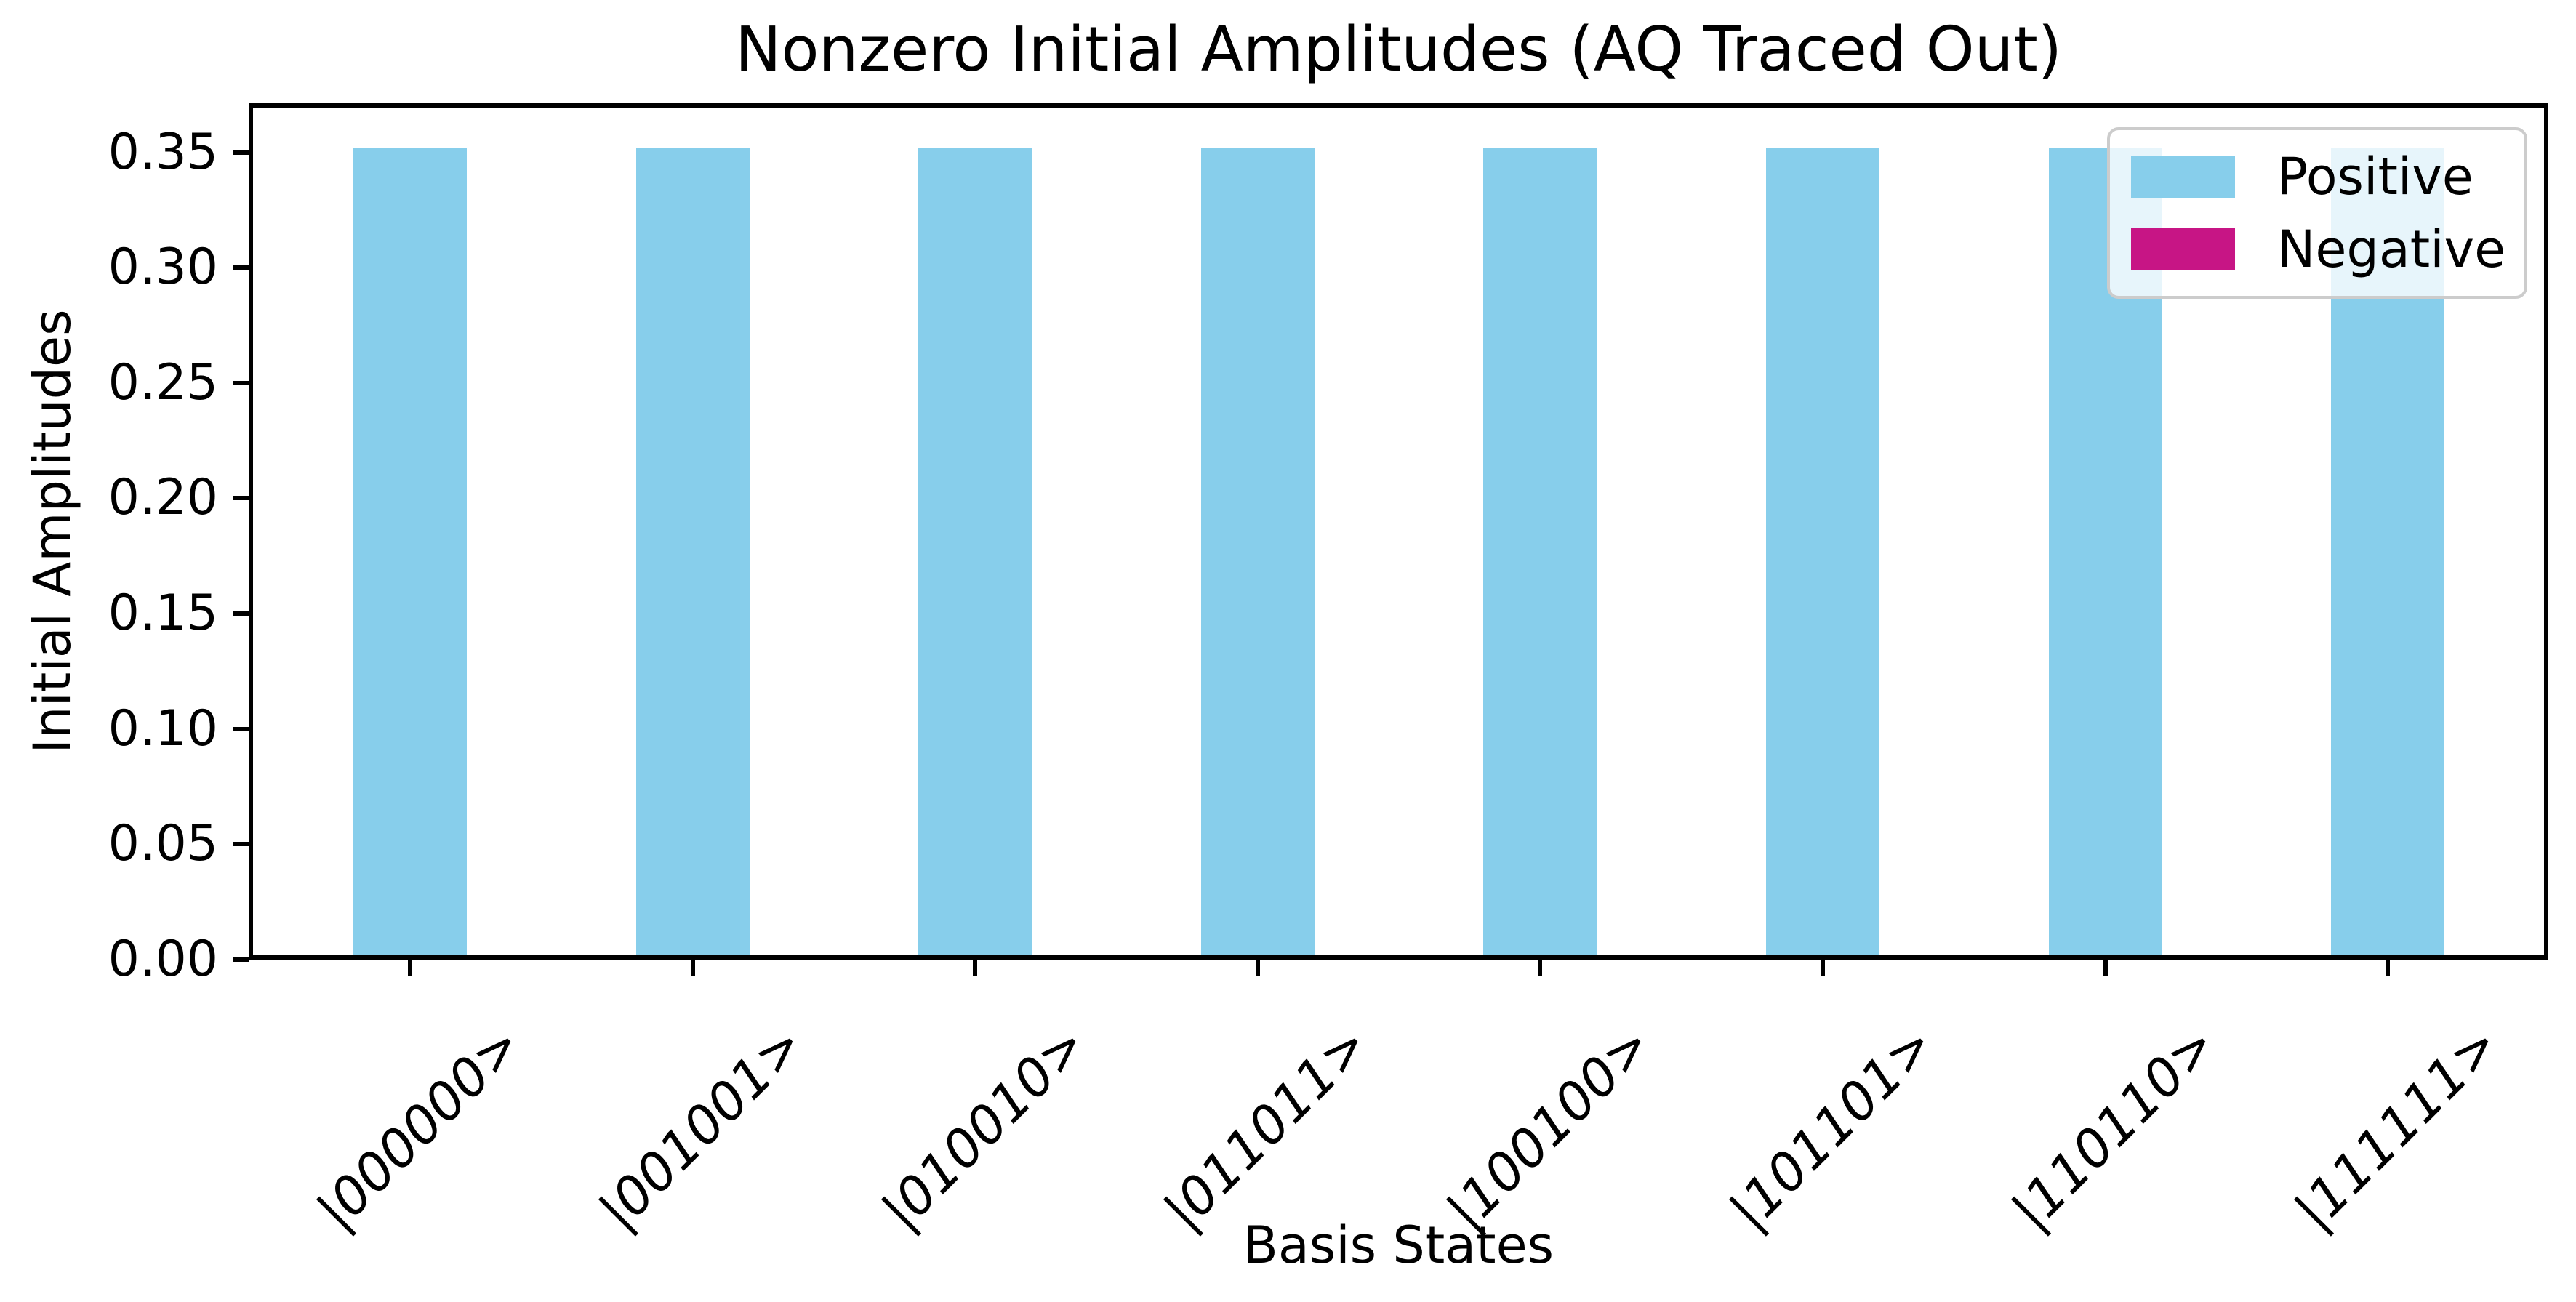 Image resolution: width=2576 pixels, height=1302 pixels. What do you see at coordinates (2396, 1127) in the screenshot?
I see `x-tick-label-7: |111111>` at bounding box center [2396, 1127].